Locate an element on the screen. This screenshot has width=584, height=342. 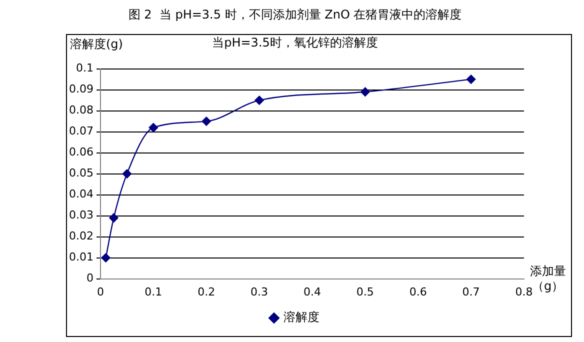
chart-subtitle: 当pH=3.5时，氧化锌的溶解度 is located at coordinates (295, 43).